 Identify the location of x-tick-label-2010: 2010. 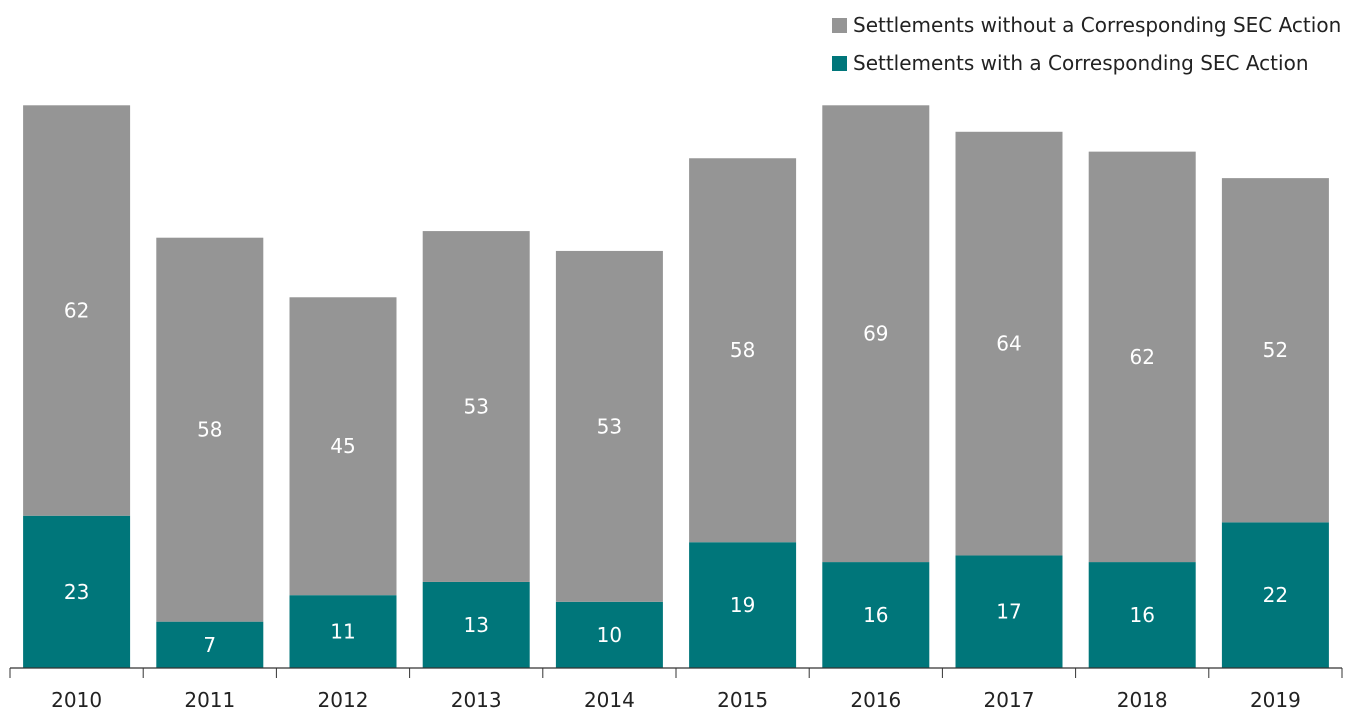
(76, 700).